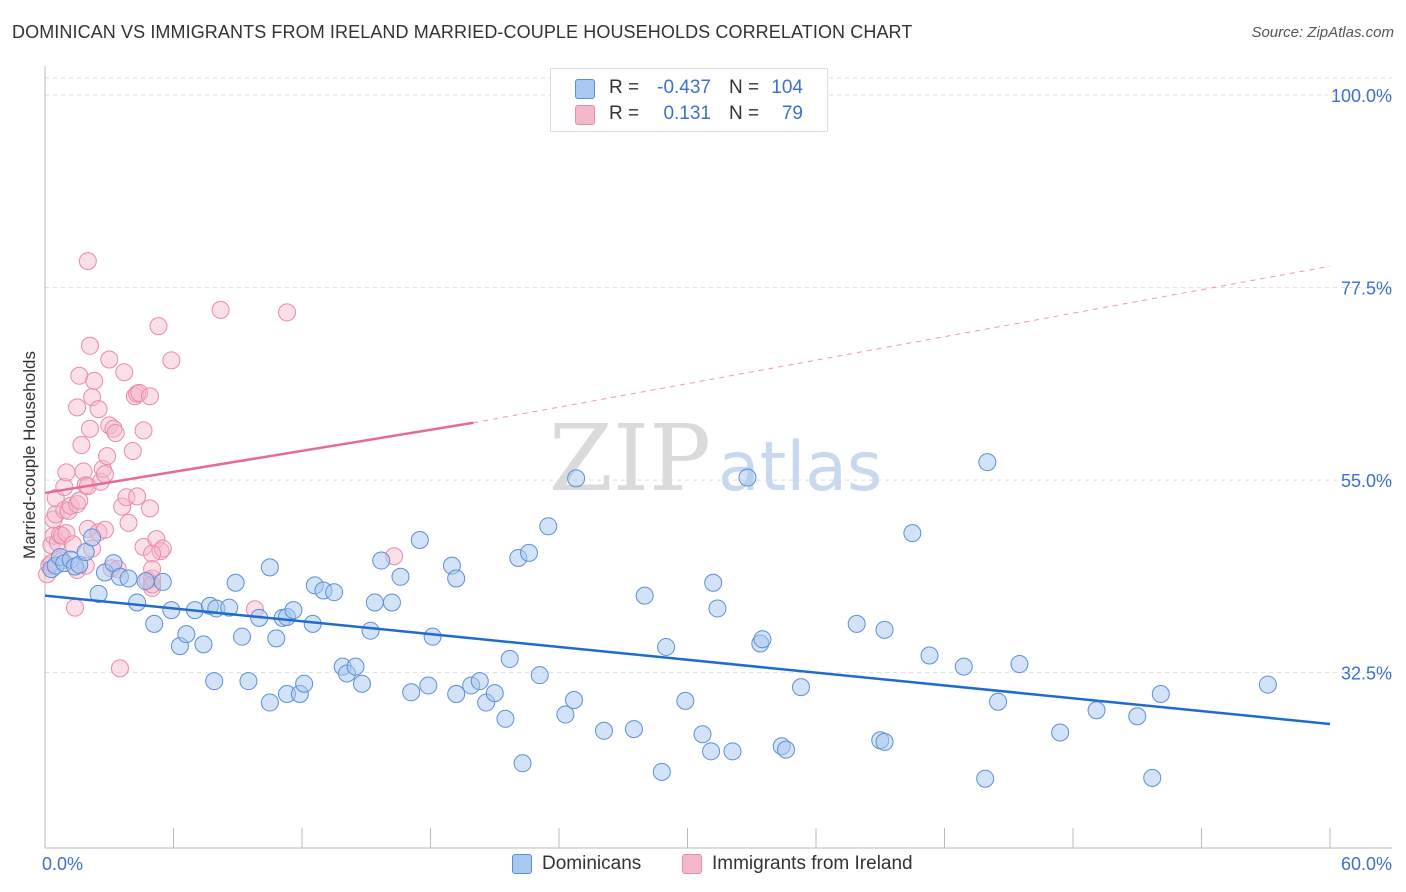 Image resolution: width=1406 pixels, height=892 pixels. I want to click on legend-label: Dominicans, so click(592, 863).